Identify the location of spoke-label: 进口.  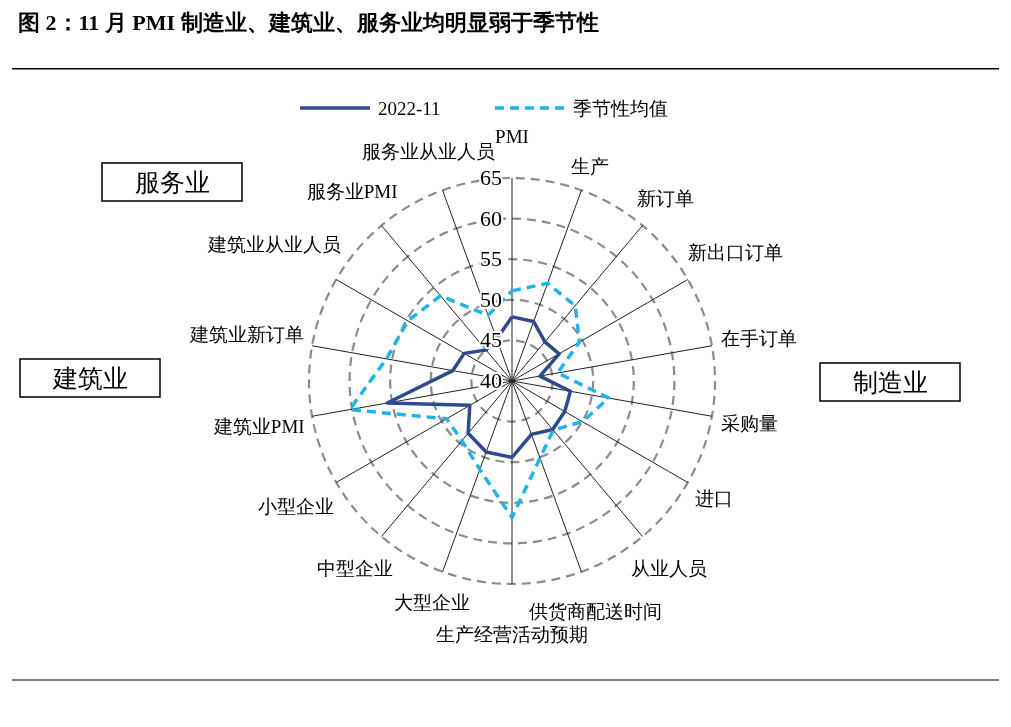
(714, 498).